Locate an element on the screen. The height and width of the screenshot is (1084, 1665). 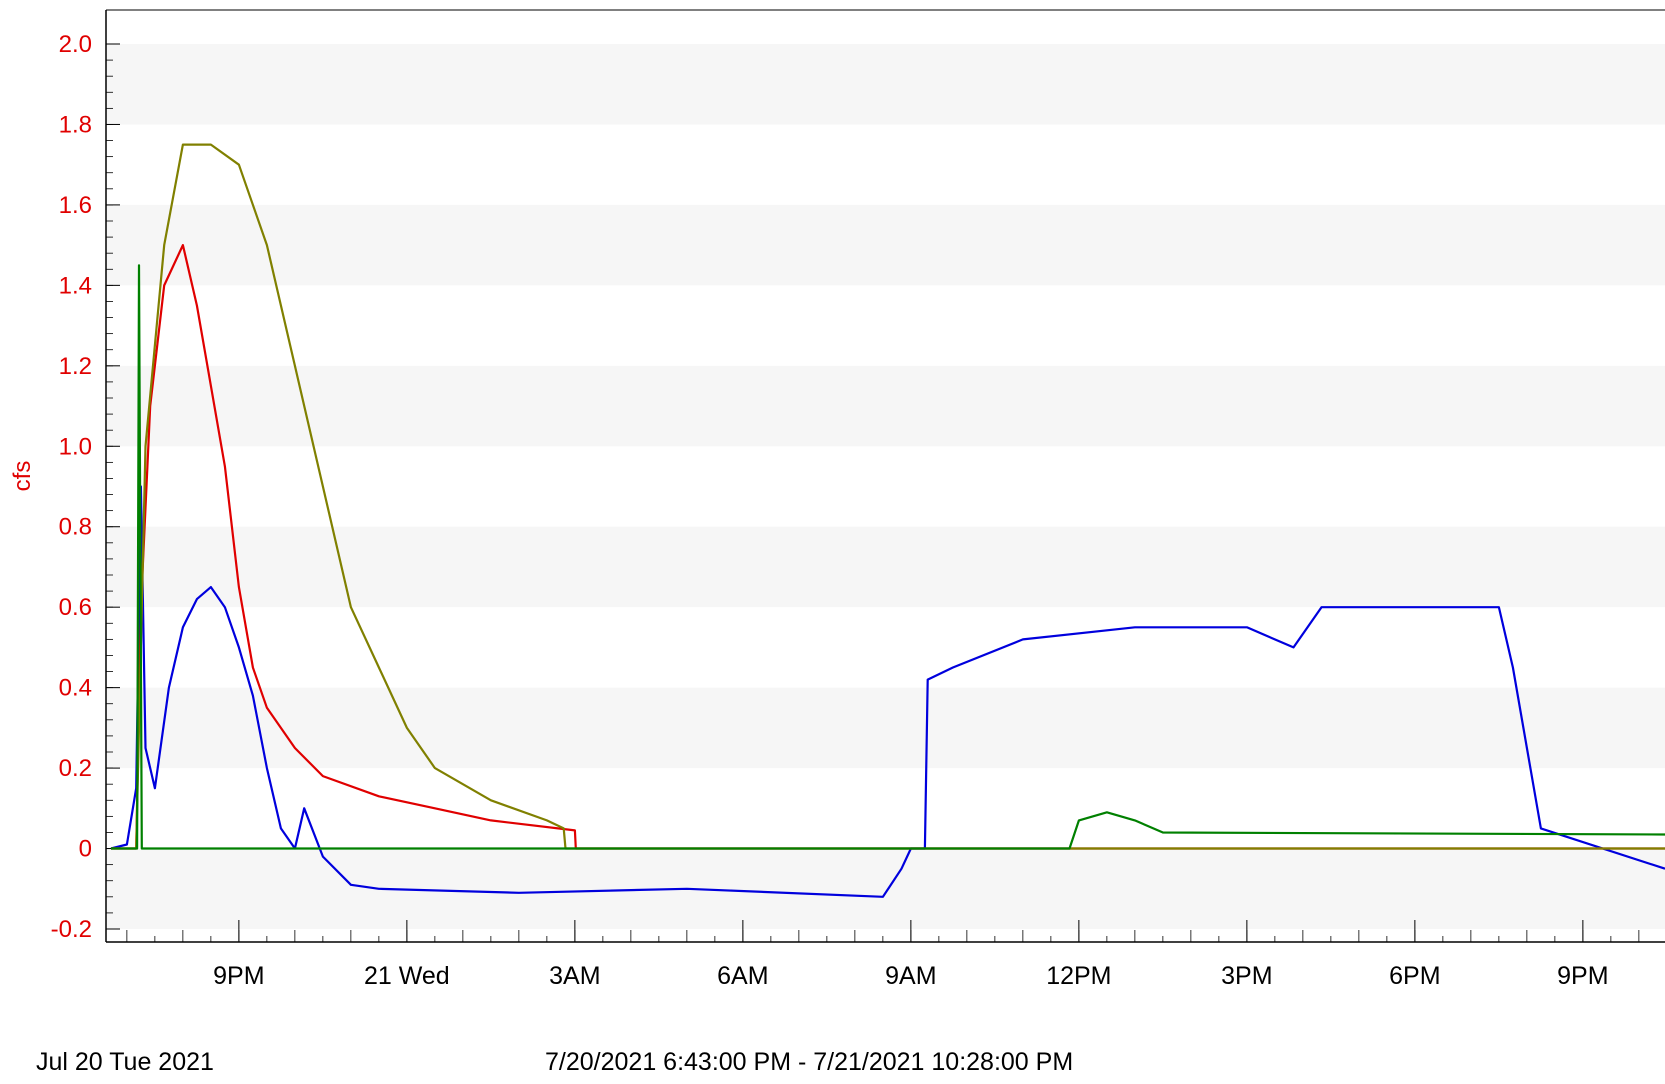
y-tick-label: 1.6 is located at coordinates (75, 205).